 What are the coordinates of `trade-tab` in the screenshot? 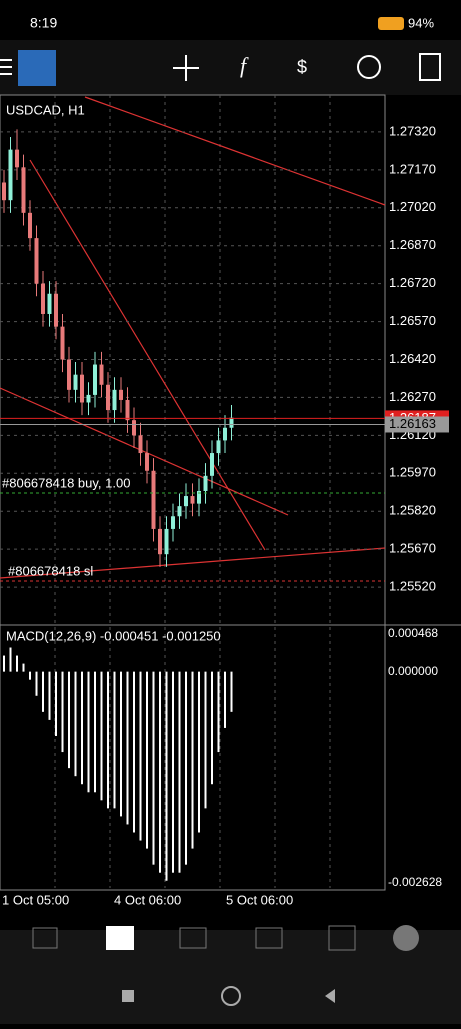 It's located at (193, 938).